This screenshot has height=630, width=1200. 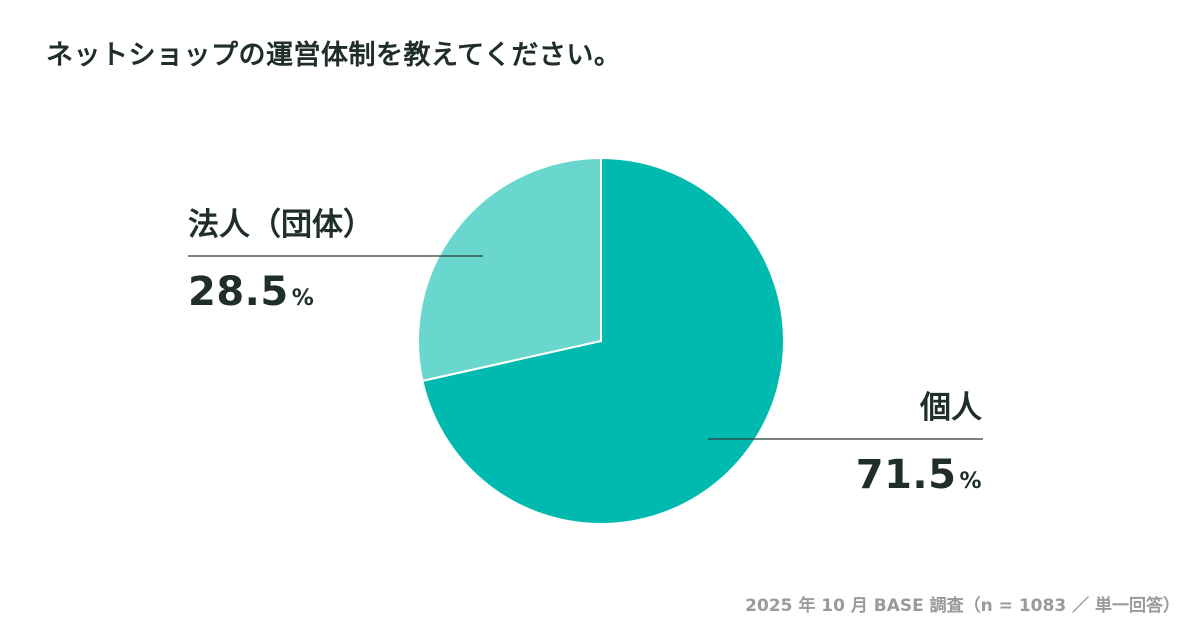 What do you see at coordinates (906, 475) in the screenshot?
I see `label-individual-number: 71.5` at bounding box center [906, 475].